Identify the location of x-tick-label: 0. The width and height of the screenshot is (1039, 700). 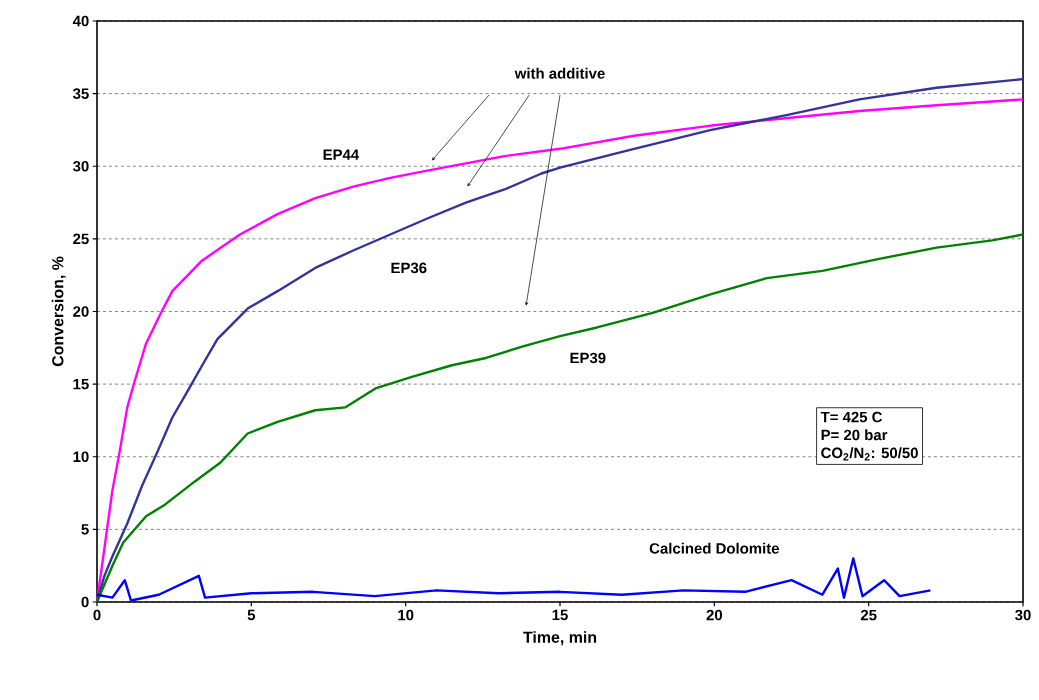
(97, 615).